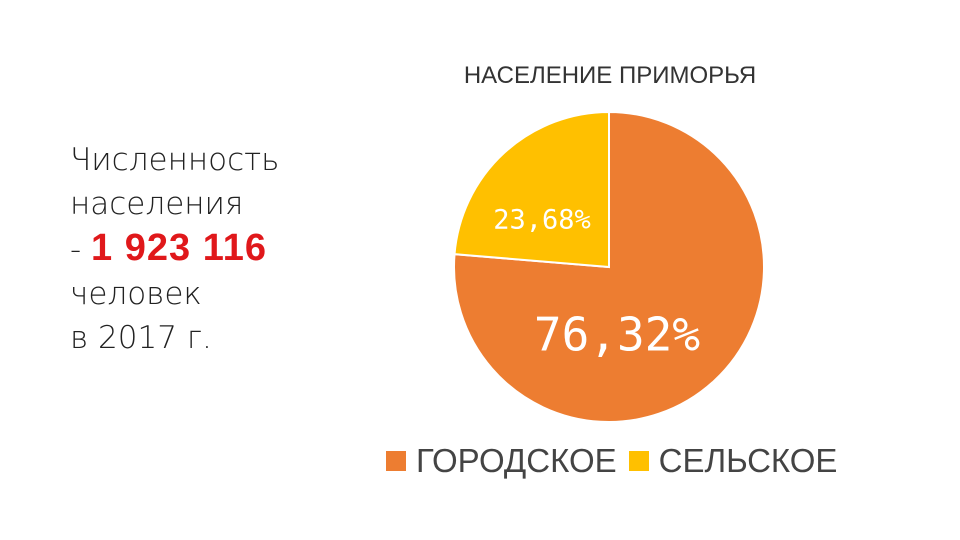 Image resolution: width=960 pixels, height=540 pixels. I want to click on legend-label-rural: СЕЛЬСКОЕ, so click(748, 460).